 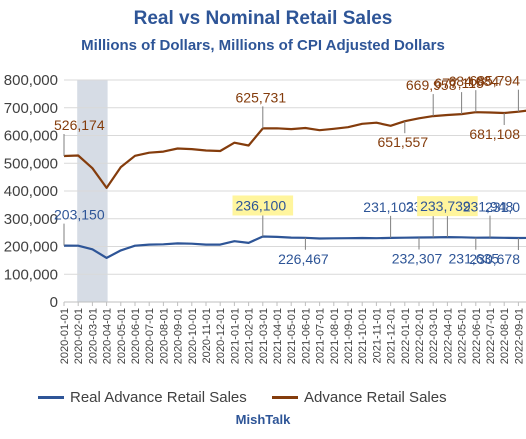 I want to click on data-label: 526,174, so click(x=79, y=125).